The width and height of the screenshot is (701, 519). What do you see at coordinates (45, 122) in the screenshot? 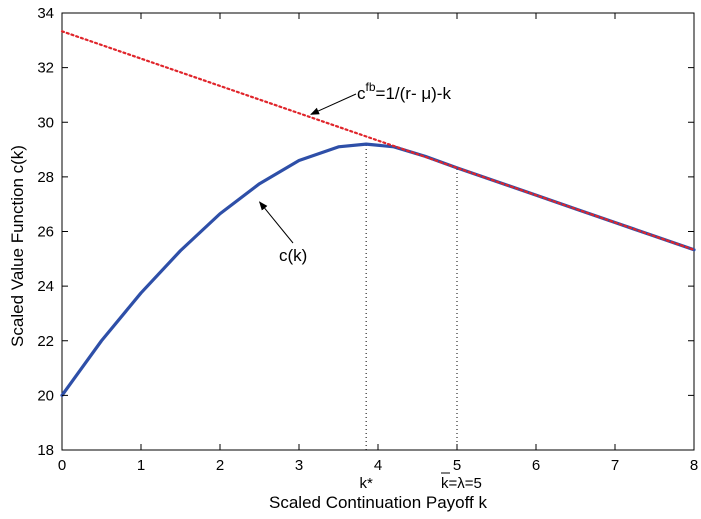
I see `y-tick-label: 30` at bounding box center [45, 122].